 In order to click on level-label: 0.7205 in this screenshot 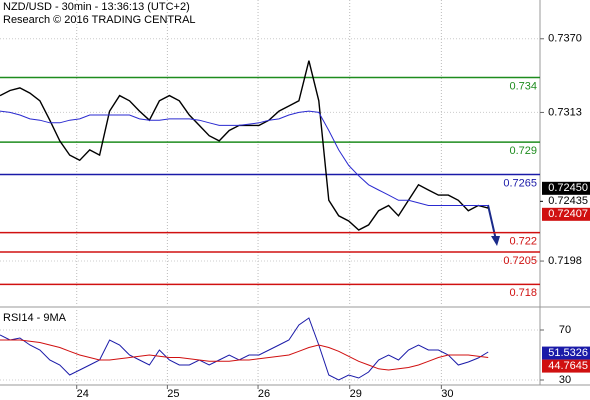, I will do `click(520, 261)`.